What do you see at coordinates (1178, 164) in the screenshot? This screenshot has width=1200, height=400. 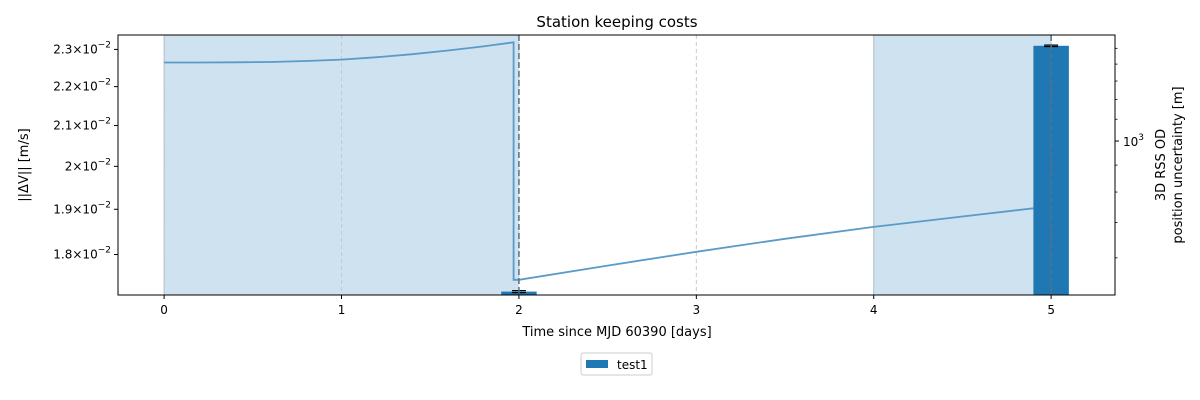 I see `y2-axis-label-line2: position uncertainty [m]` at bounding box center [1178, 164].